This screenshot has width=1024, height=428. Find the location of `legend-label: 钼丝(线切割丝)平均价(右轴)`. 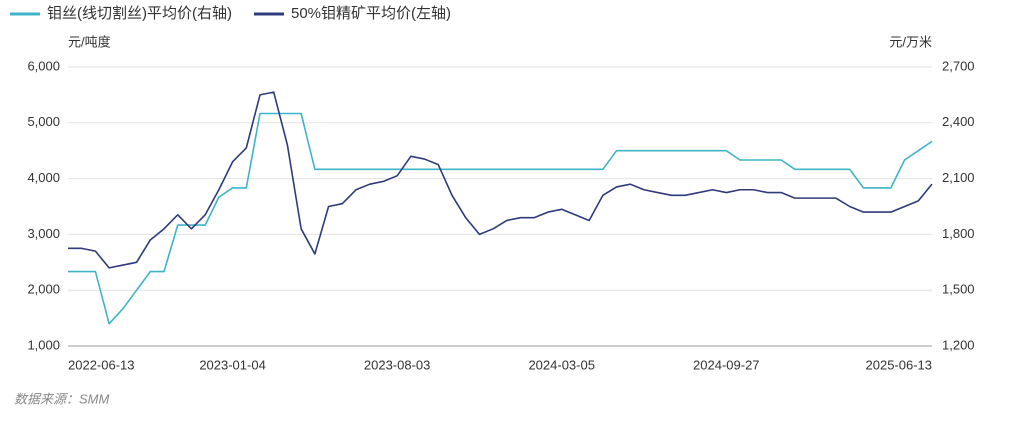

legend-label: 钼丝(线切割丝)平均价(右轴) is located at coordinates (139, 13).